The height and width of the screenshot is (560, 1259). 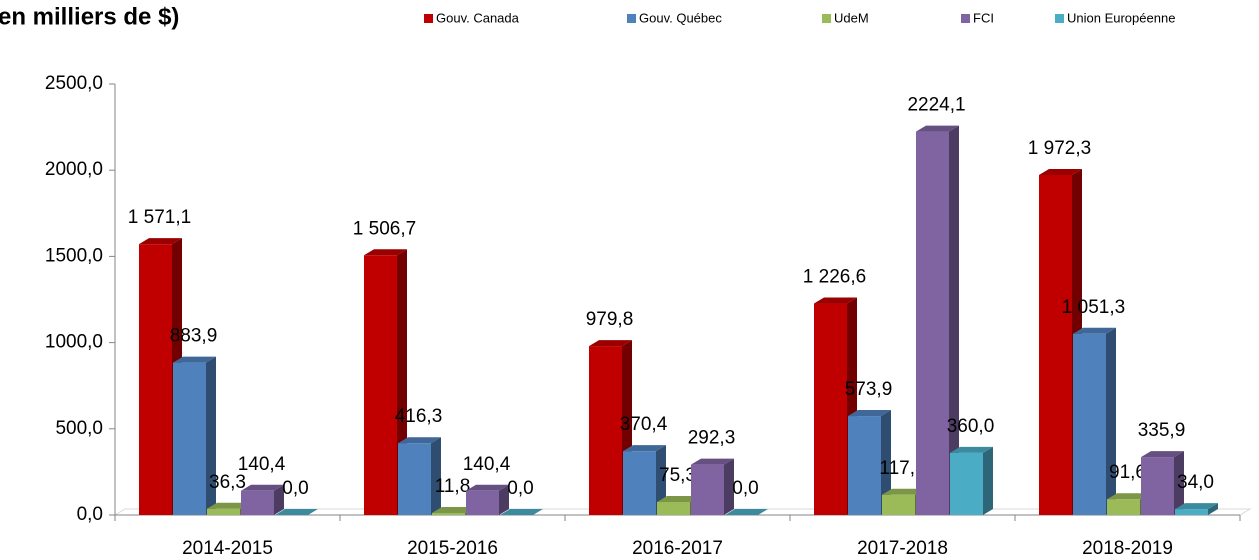 What do you see at coordinates (644, 424) in the screenshot?
I see `data-label: 370,4` at bounding box center [644, 424].